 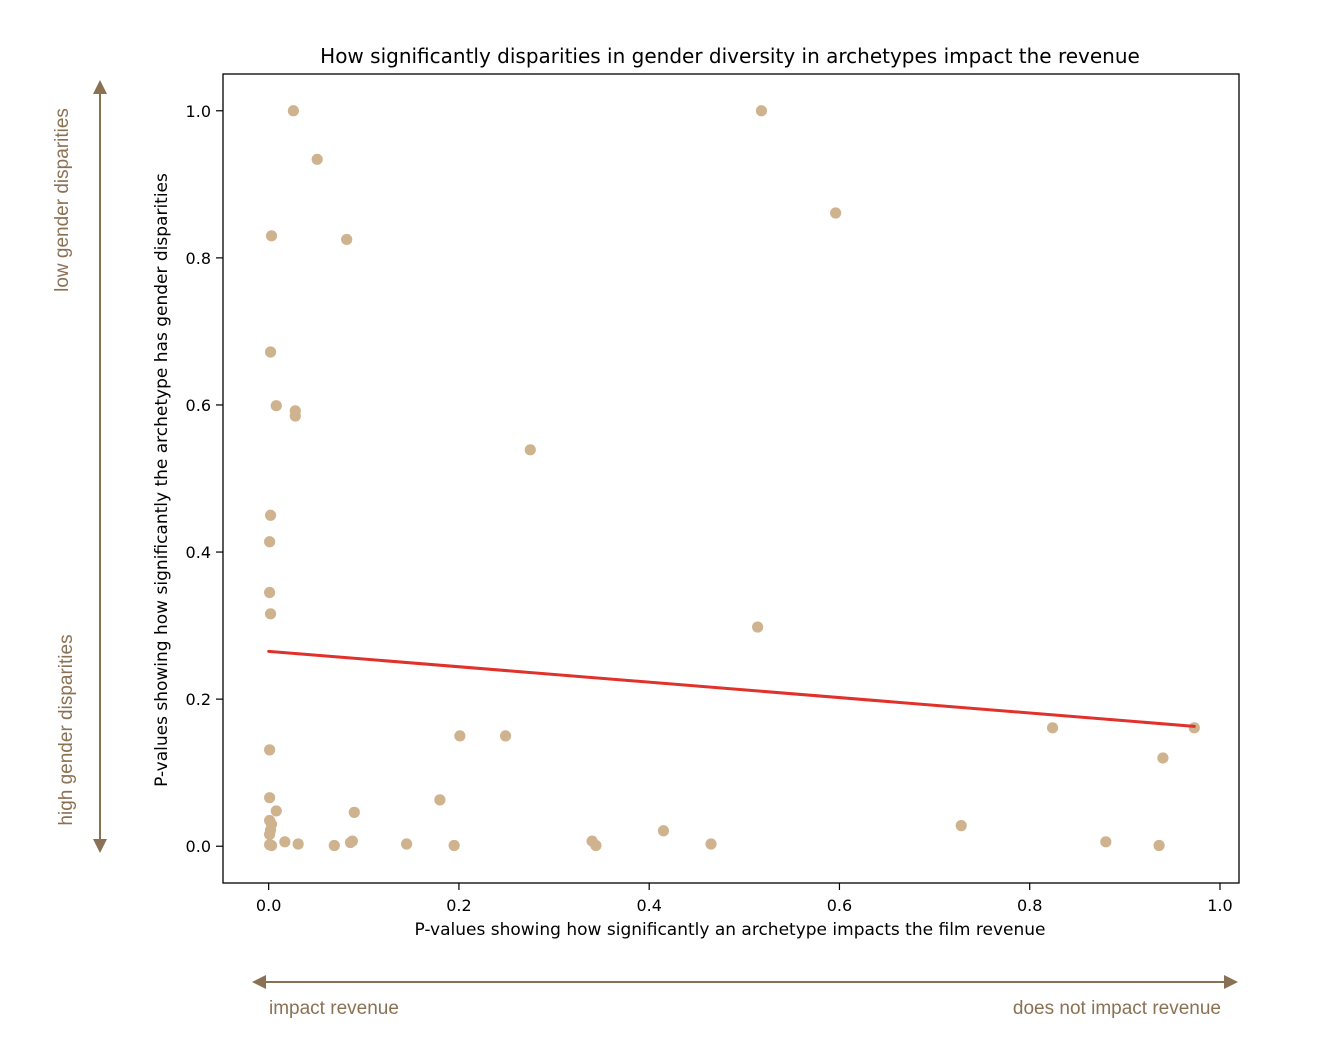 I want to click on y-tick-label: 0.6, so click(x=198, y=405).